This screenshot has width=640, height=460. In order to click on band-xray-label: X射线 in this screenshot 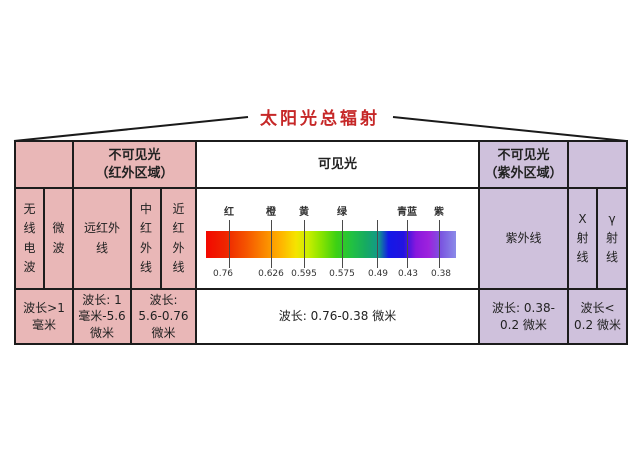, I will do `click(582, 238)`.